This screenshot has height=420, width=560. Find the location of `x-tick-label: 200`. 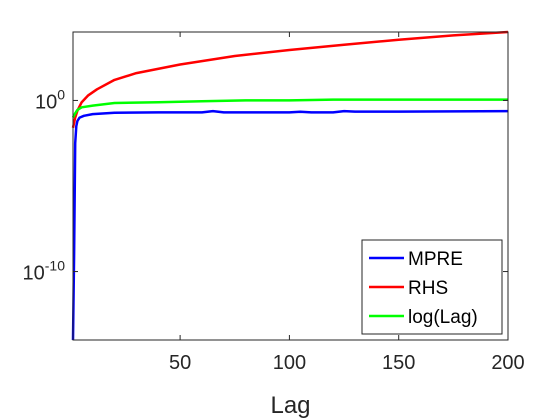

x-tick-label: 200 is located at coordinates (507, 363).